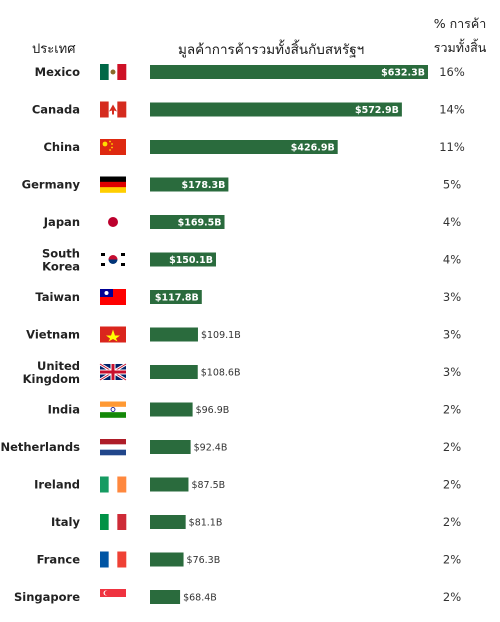 The width and height of the screenshot is (500, 622). What do you see at coordinates (289, 72) in the screenshot?
I see `bar-mexico` at bounding box center [289, 72].